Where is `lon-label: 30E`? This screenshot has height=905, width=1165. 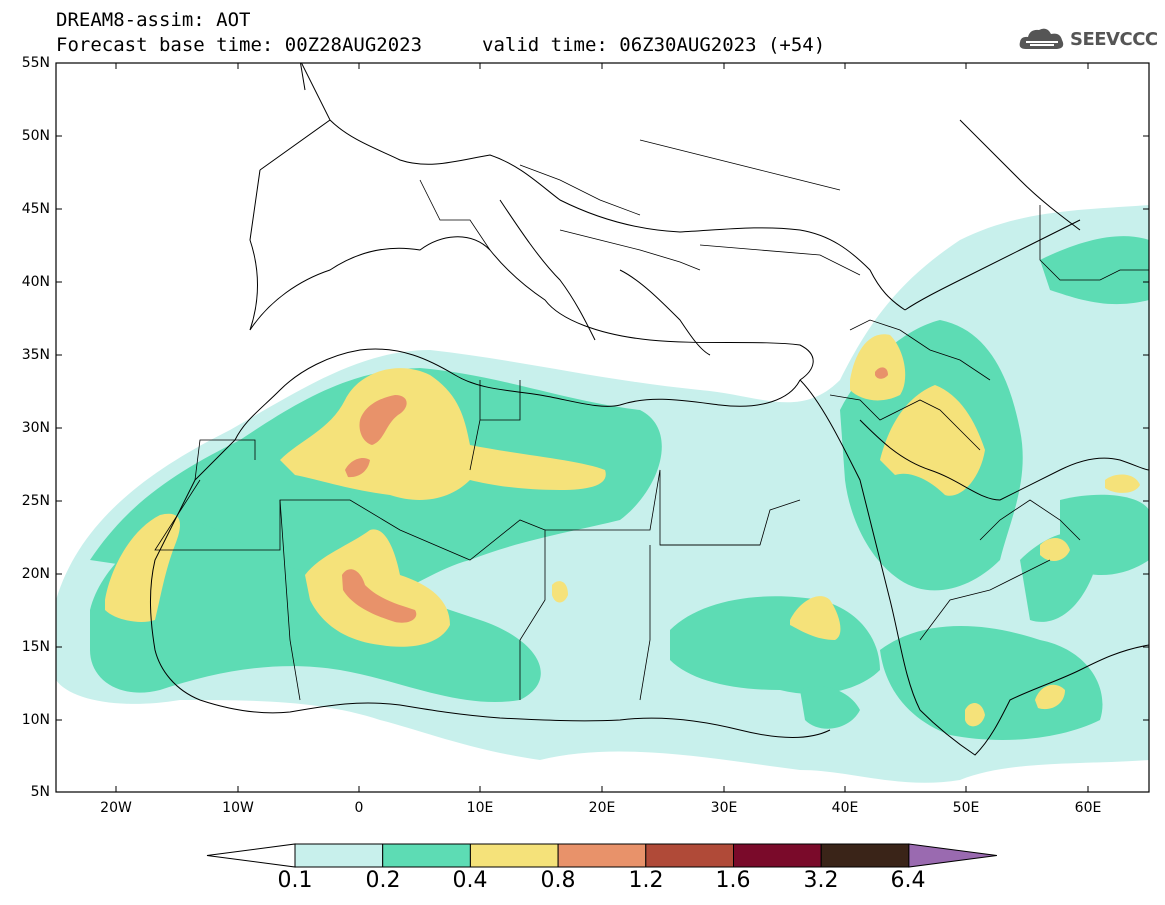
lon-label: 30E is located at coordinates (724, 808).